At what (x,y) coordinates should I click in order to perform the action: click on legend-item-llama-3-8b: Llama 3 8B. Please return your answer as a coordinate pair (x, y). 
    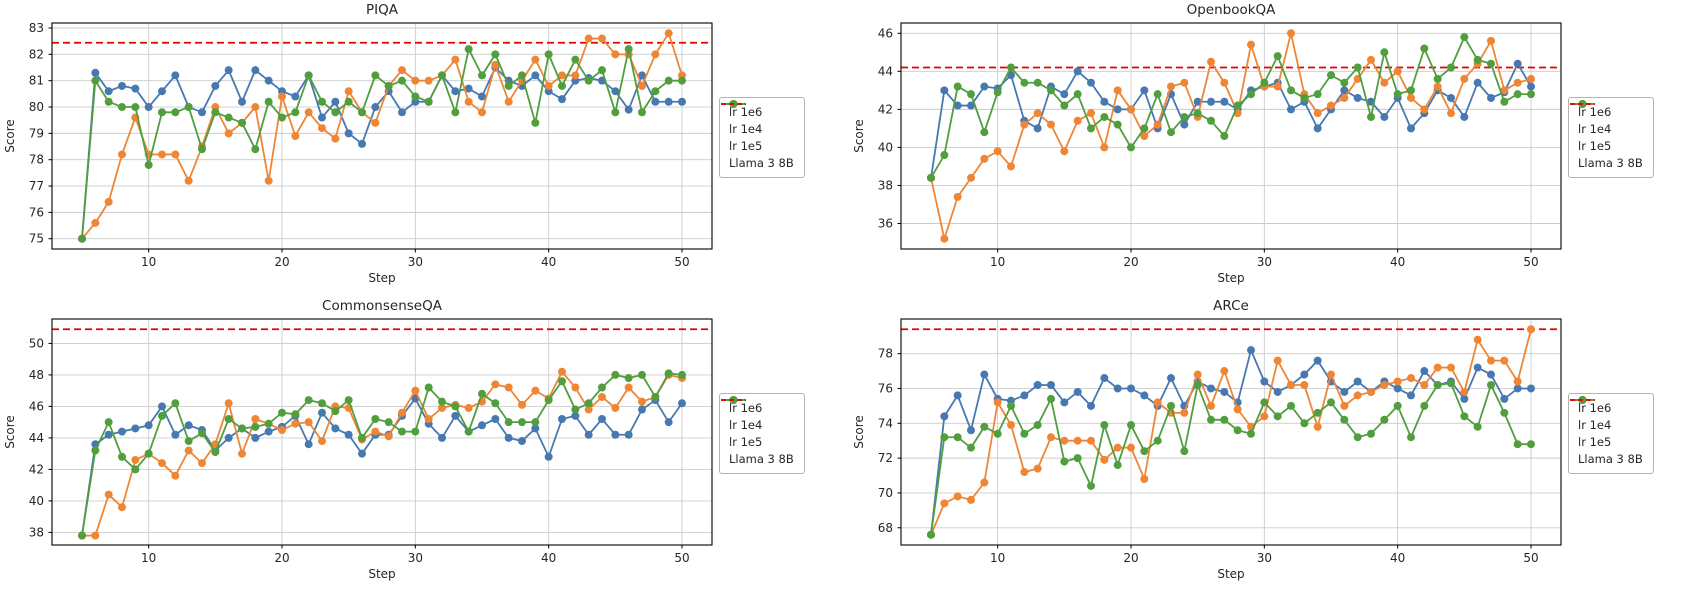
    Looking at the image, I should click on (757, 432).